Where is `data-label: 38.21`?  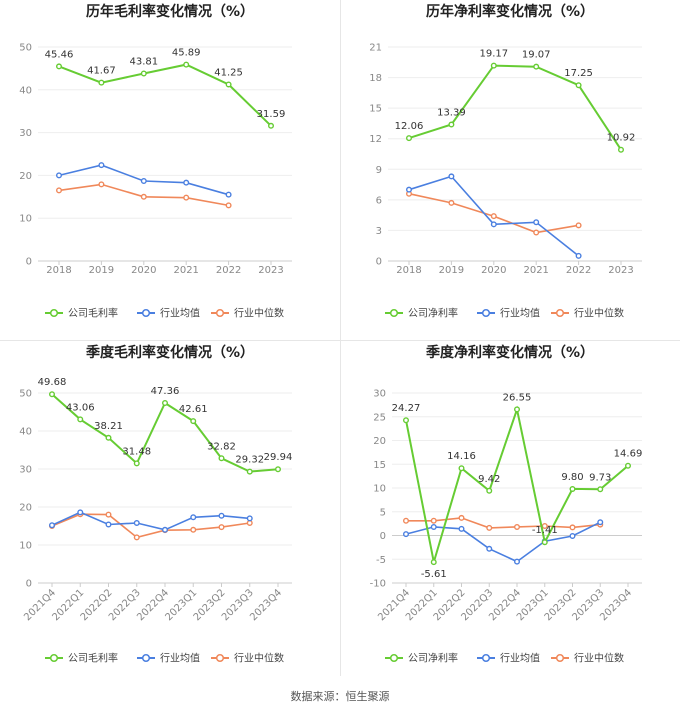 data-label: 38.21 is located at coordinates (108, 426).